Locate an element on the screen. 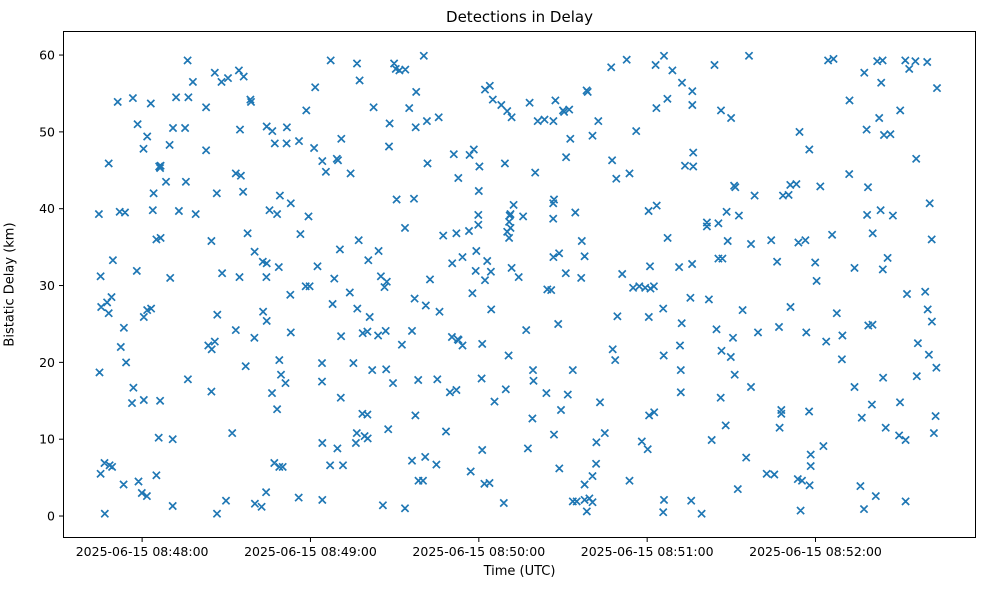 The width and height of the screenshot is (989, 590). y-tick-label: 10 is located at coordinates (47, 439).